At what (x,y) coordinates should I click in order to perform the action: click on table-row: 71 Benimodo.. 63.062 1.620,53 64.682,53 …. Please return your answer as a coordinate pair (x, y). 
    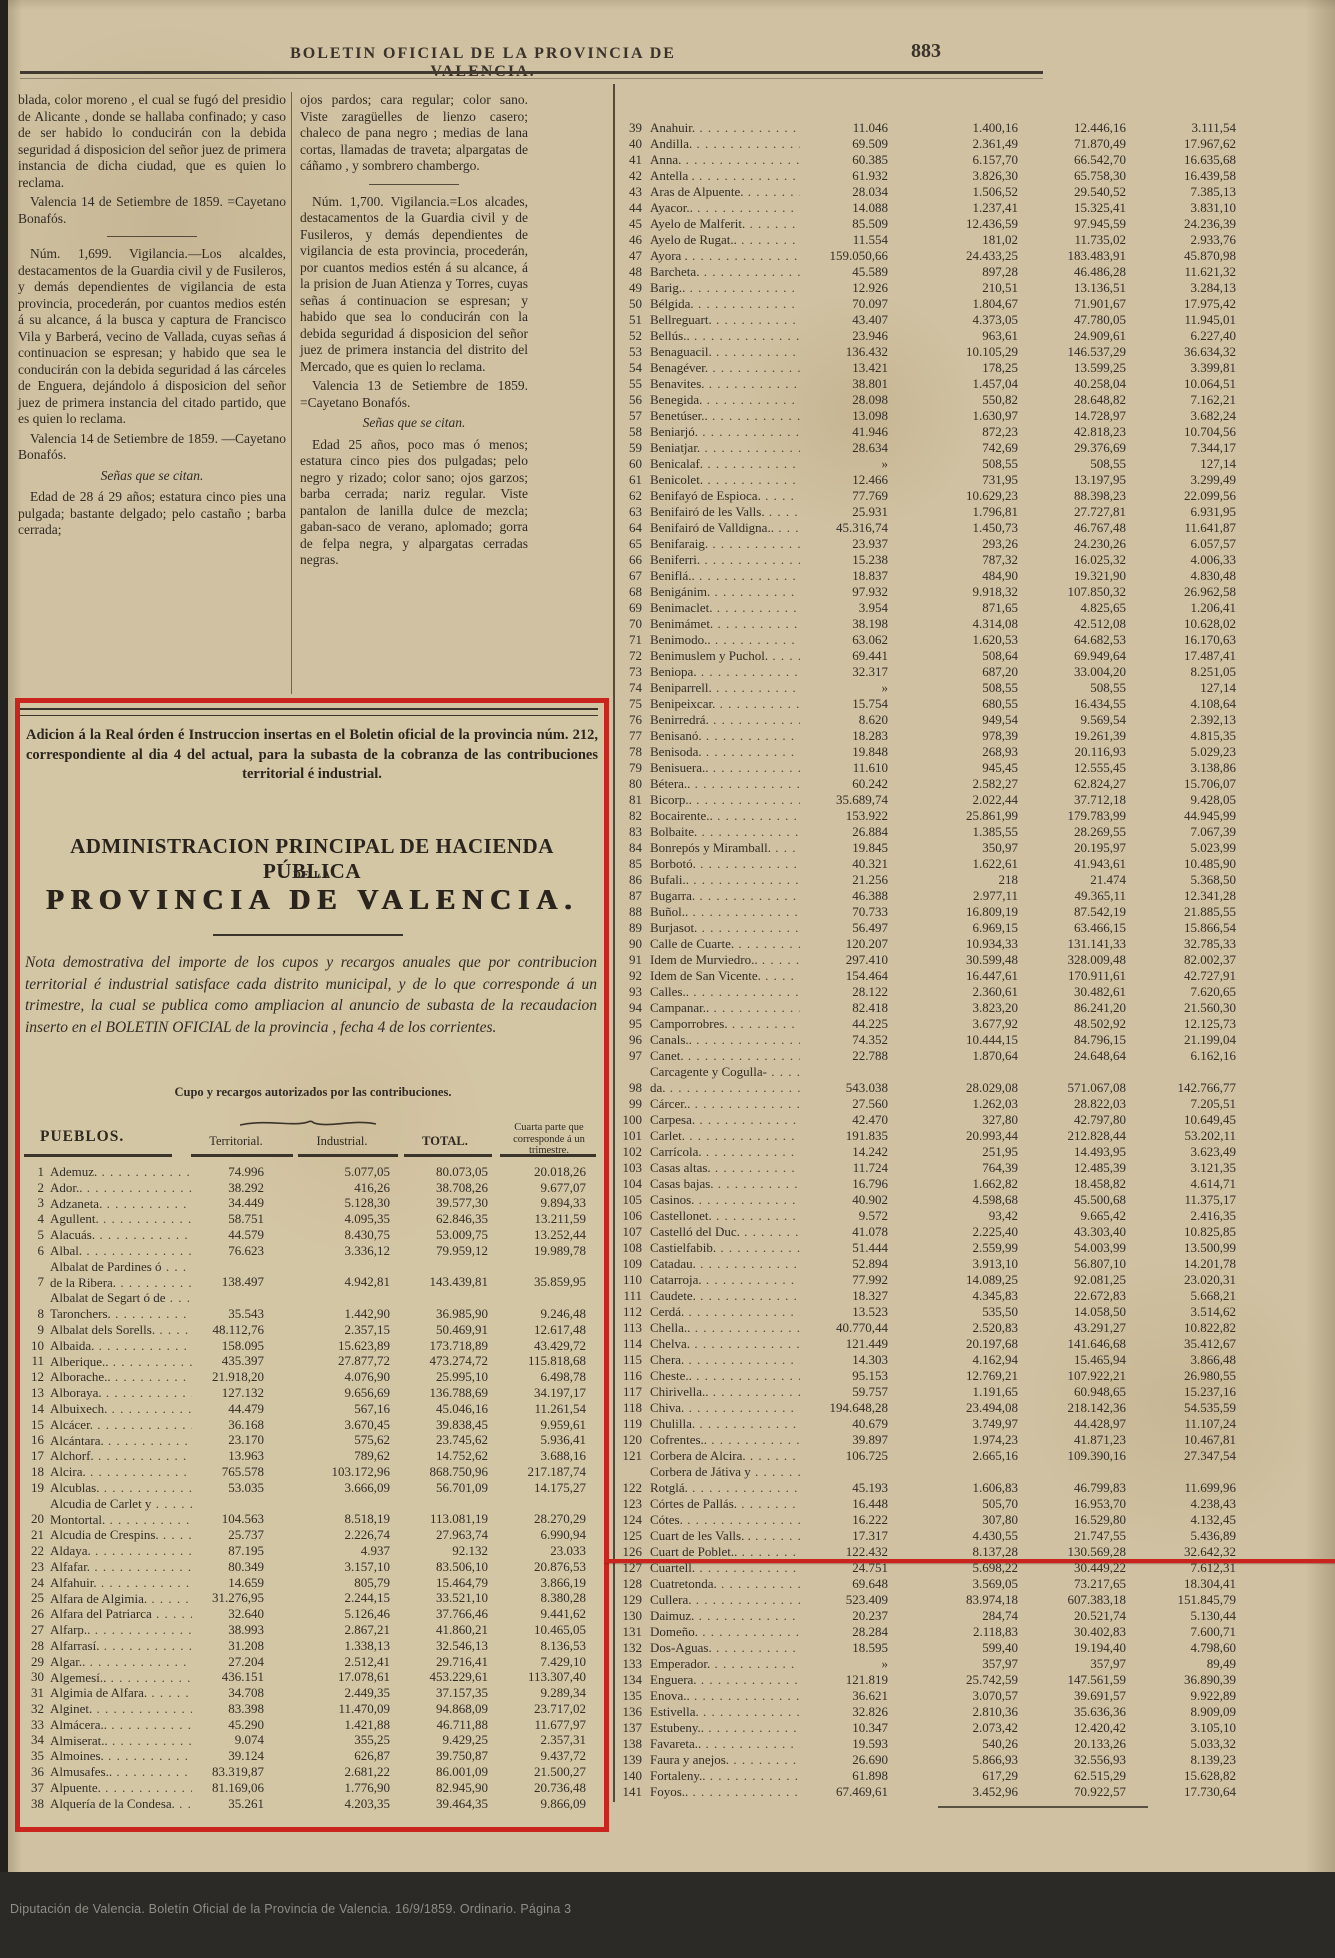
    Looking at the image, I should click on (932, 640).